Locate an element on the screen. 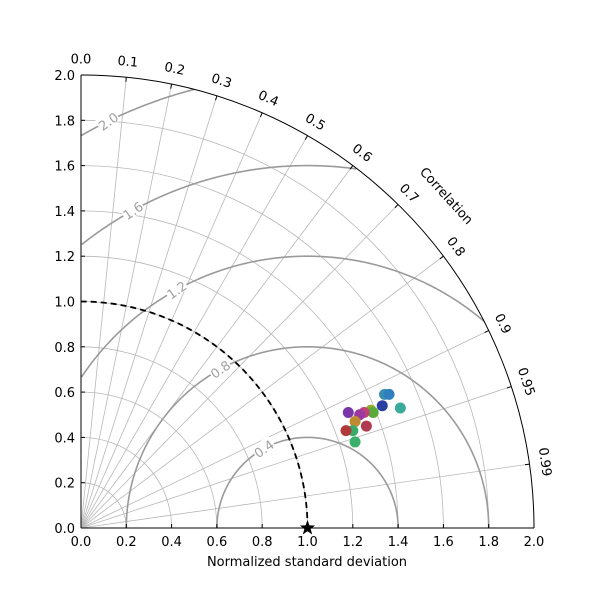  y-tick-label: 0.6 is located at coordinates (64, 393).